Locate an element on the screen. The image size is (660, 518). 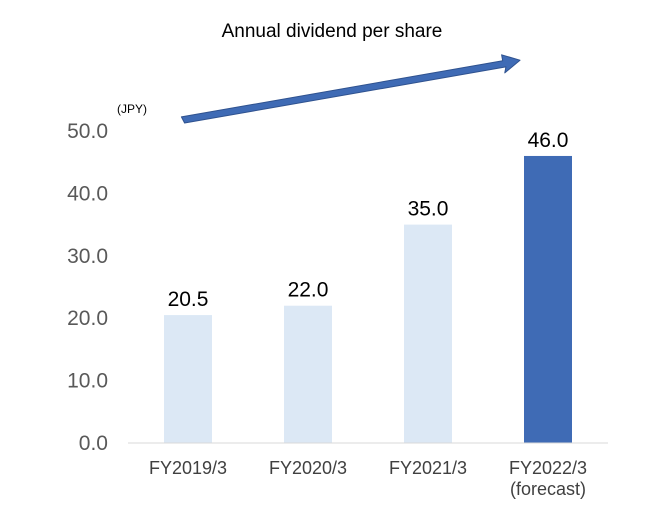
y-tick-label: 30.0 is located at coordinates (87, 256).